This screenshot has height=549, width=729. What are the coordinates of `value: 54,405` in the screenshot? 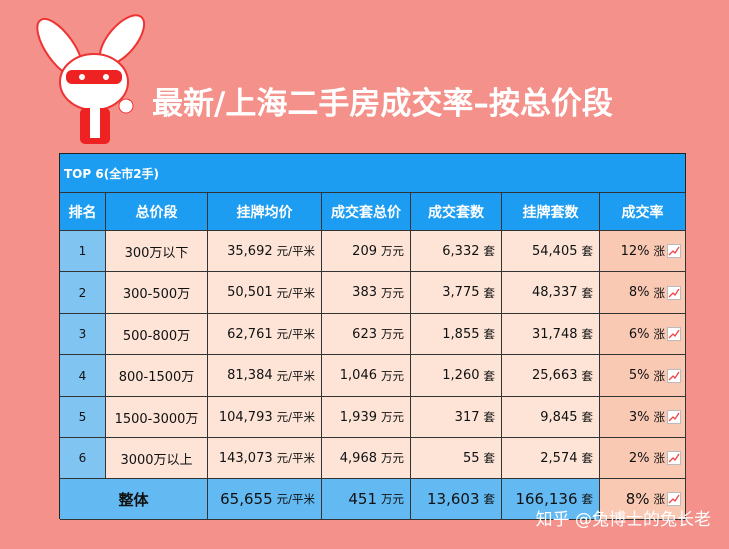 It's located at (555, 251).